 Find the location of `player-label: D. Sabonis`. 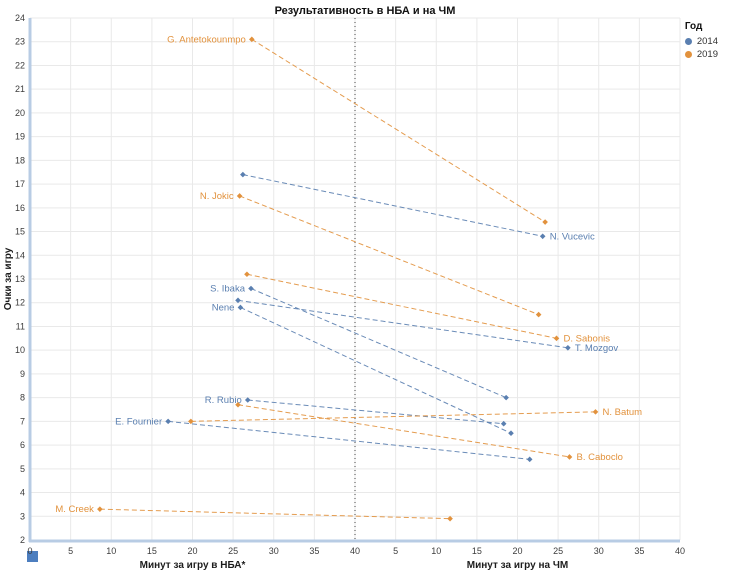

player-label: D. Sabonis is located at coordinates (587, 338).